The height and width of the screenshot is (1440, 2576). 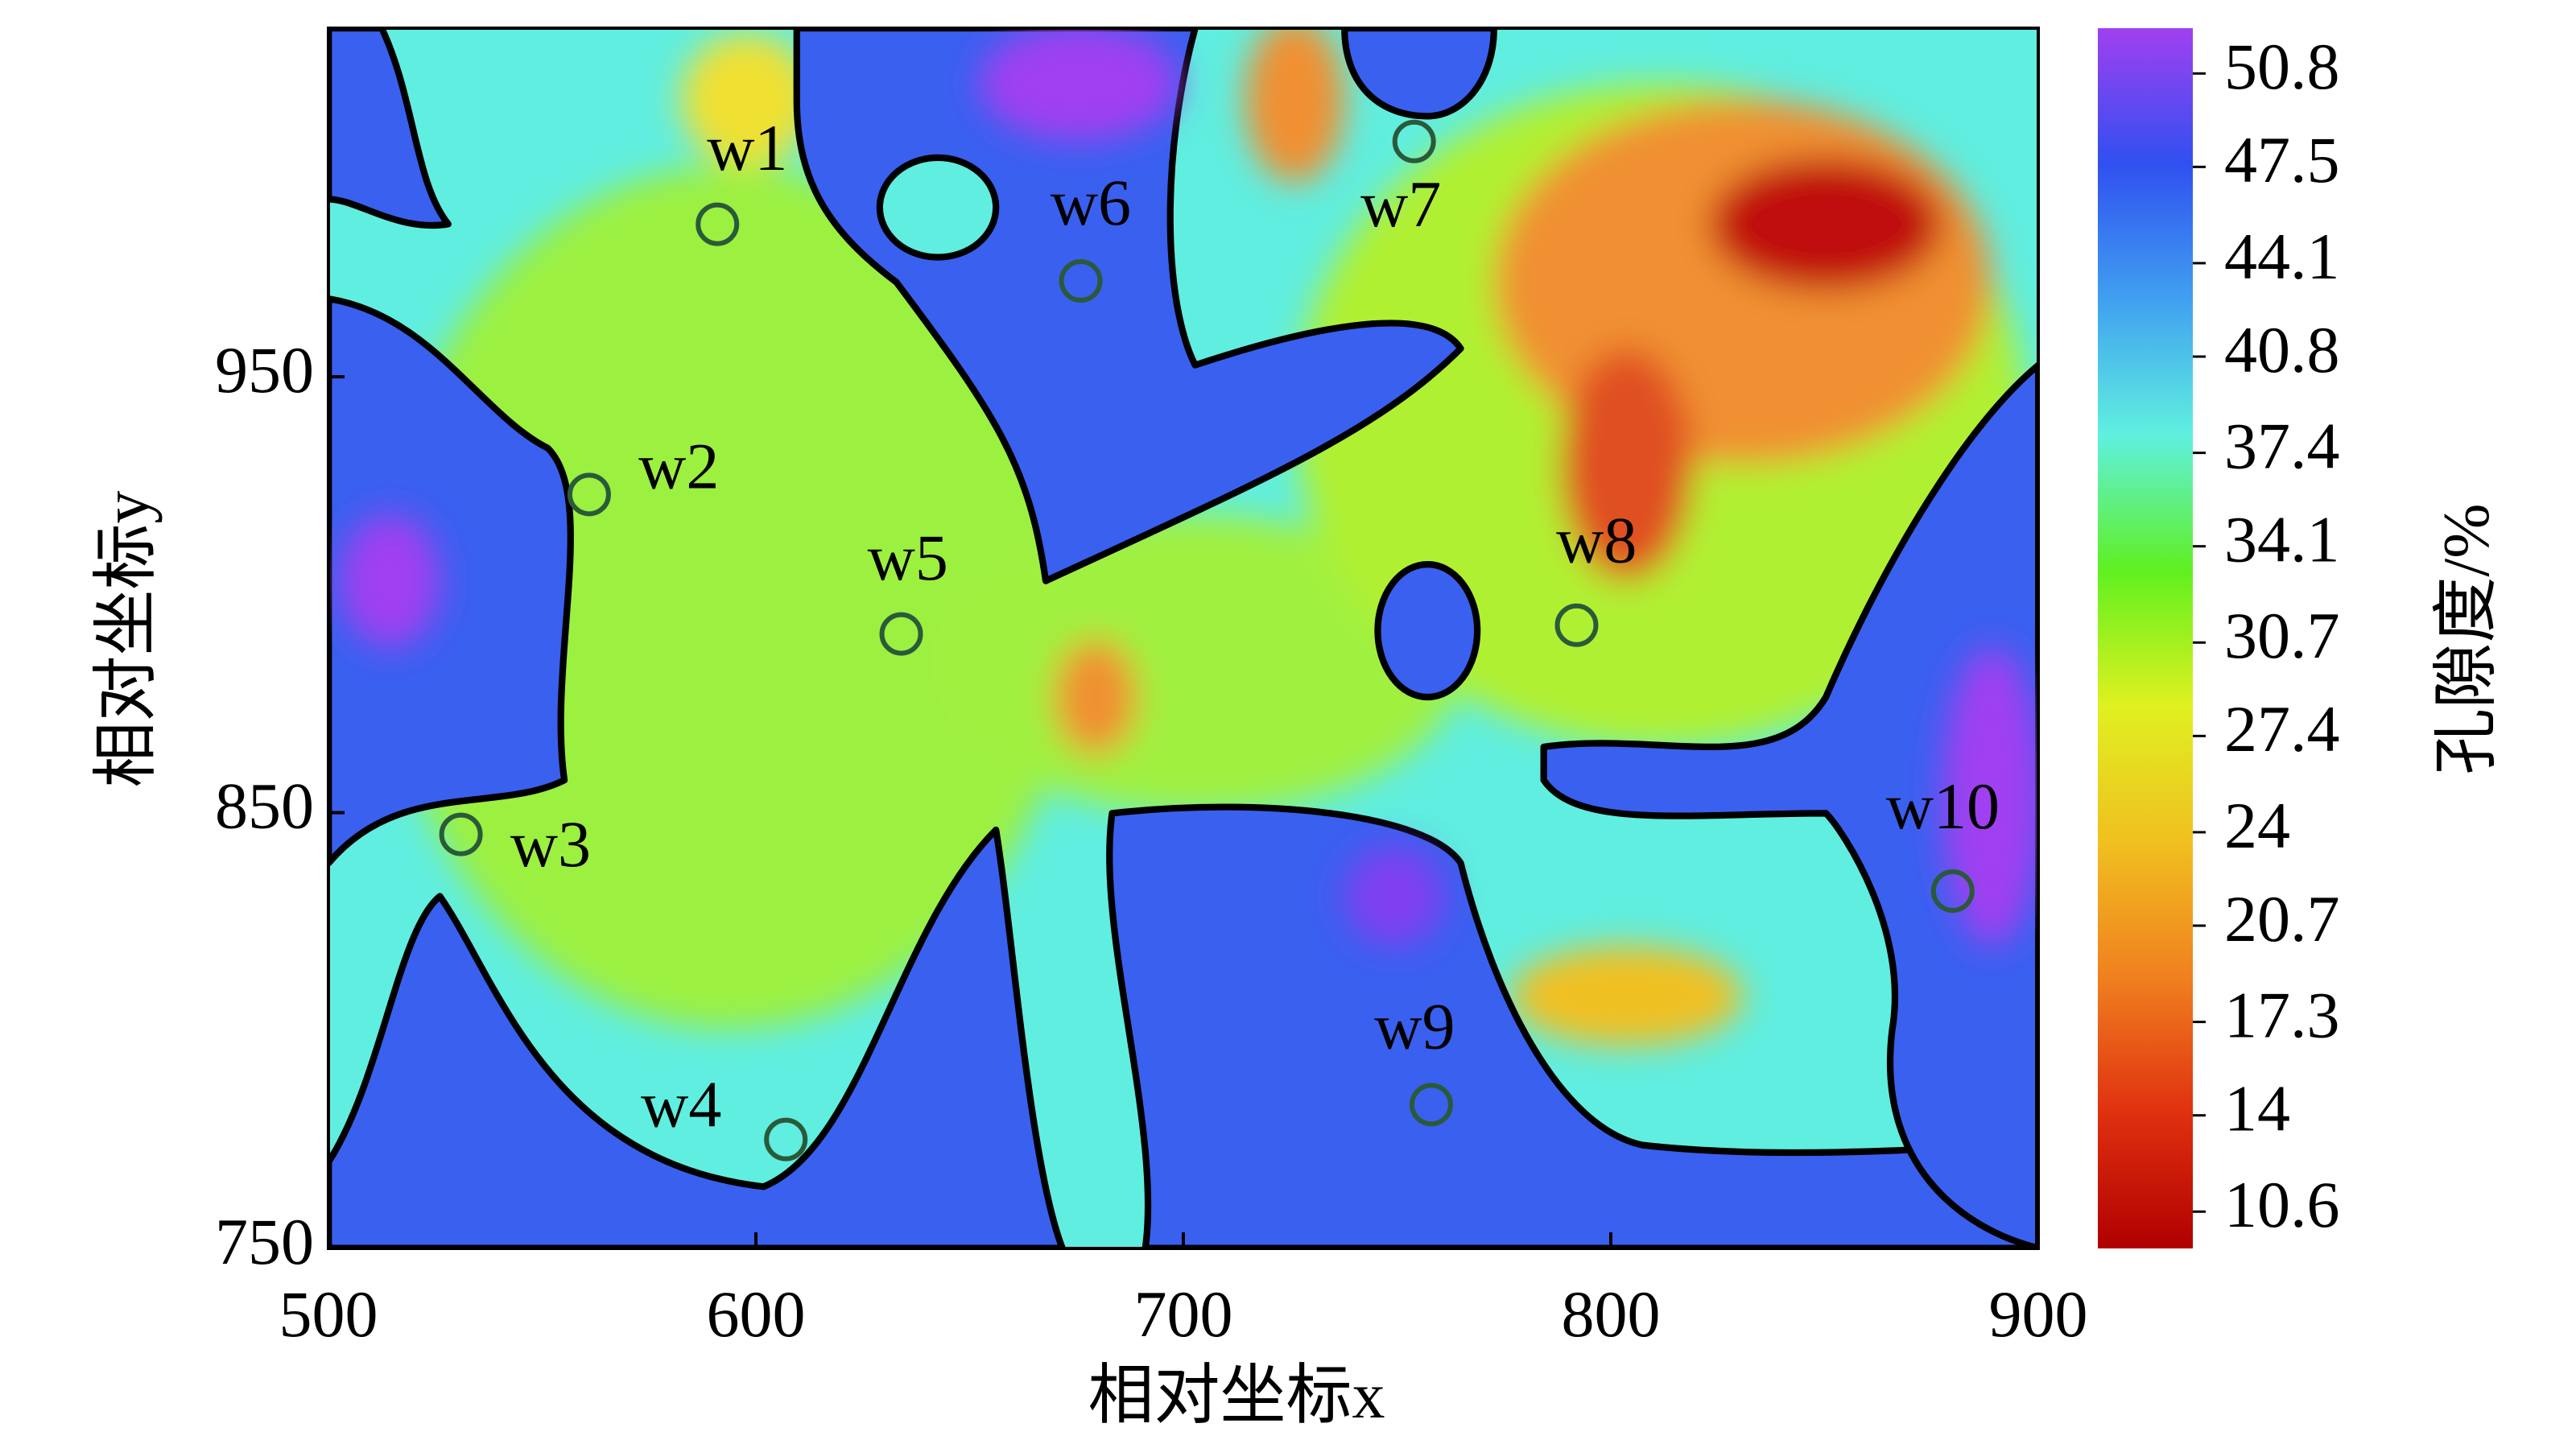 What do you see at coordinates (2282, 256) in the screenshot?
I see `colorbar-tick-label: 44.1` at bounding box center [2282, 256].